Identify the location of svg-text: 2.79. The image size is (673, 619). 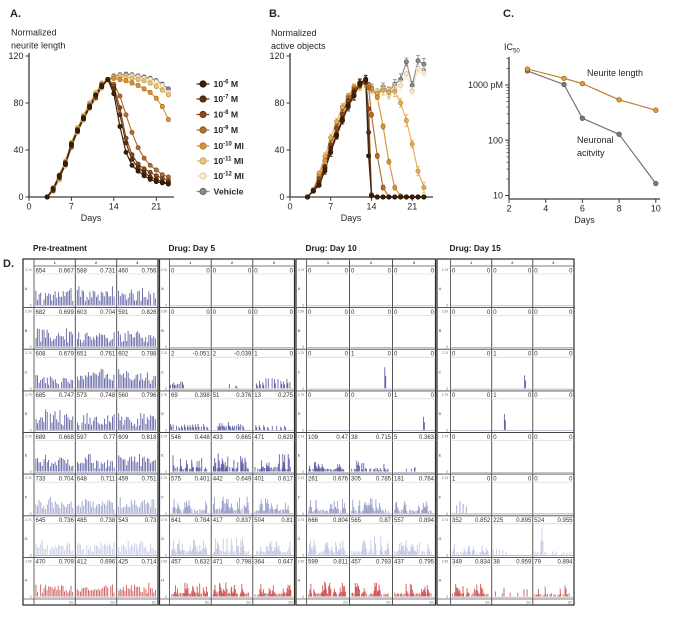
(301, 395).